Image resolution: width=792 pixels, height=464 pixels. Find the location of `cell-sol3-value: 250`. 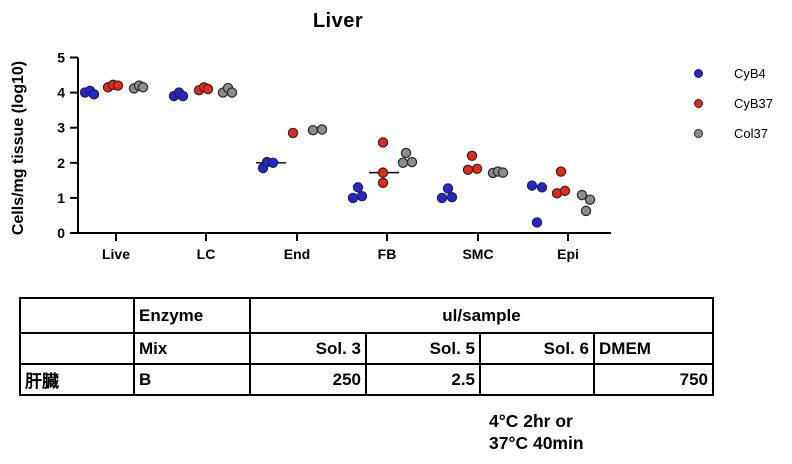

cell-sol3-value: 250 is located at coordinates (308, 379).